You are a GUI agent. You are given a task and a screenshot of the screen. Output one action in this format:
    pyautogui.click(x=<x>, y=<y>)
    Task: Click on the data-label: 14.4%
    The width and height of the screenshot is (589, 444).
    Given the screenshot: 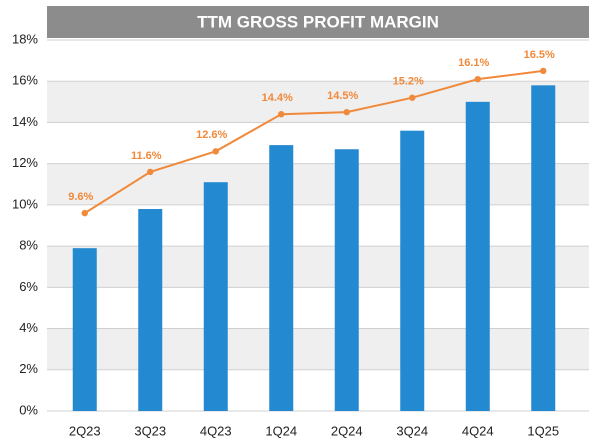 What is the action you would take?
    pyautogui.click(x=277, y=98)
    